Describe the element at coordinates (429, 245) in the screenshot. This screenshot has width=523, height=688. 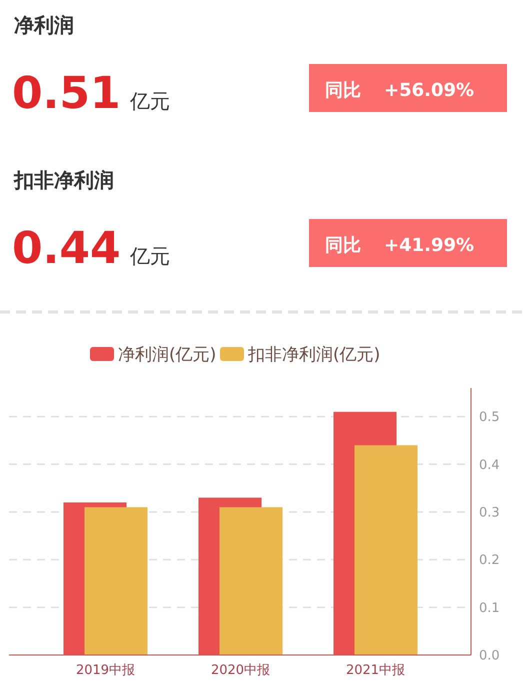
I see `text: +41.99%` at that location.